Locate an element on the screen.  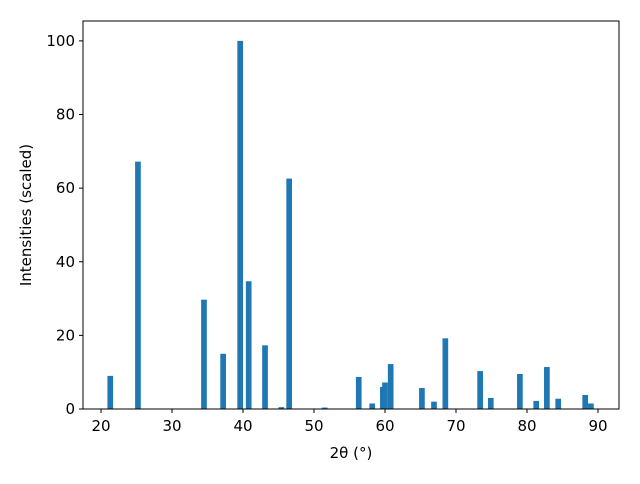
y-tick-label: 100 is located at coordinates (60, 41).